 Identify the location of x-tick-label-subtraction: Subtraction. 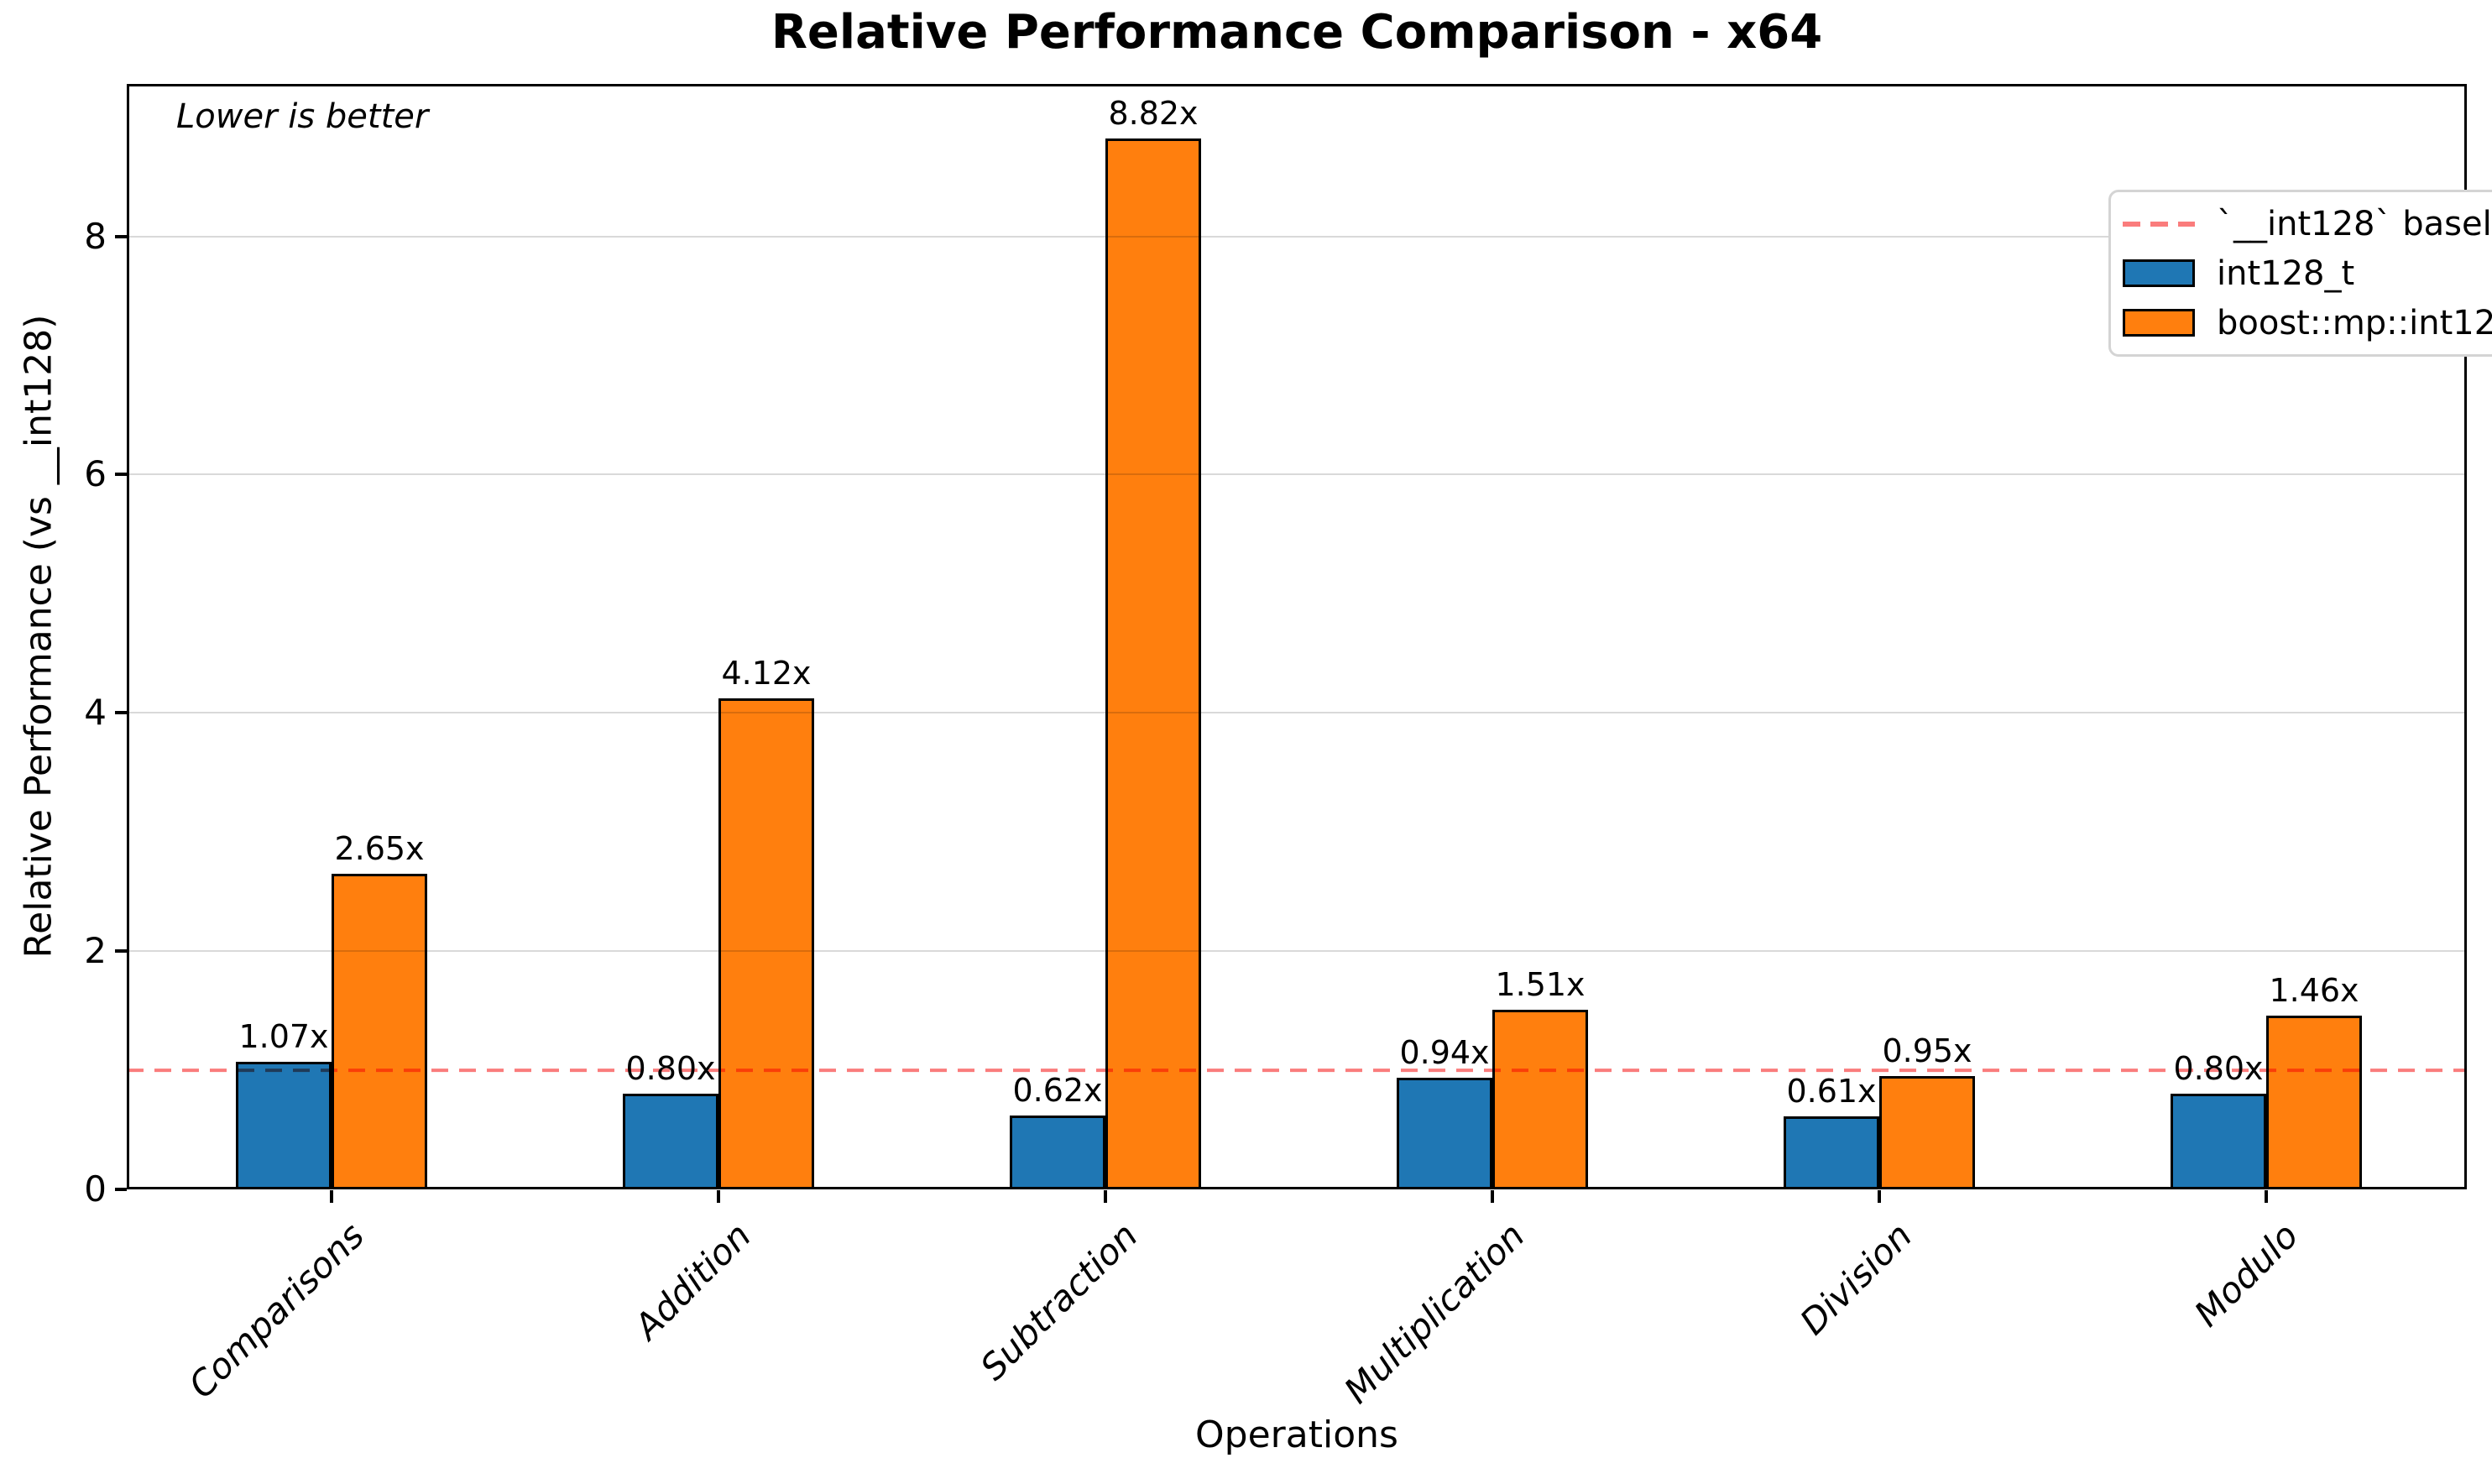
(1059, 1301).